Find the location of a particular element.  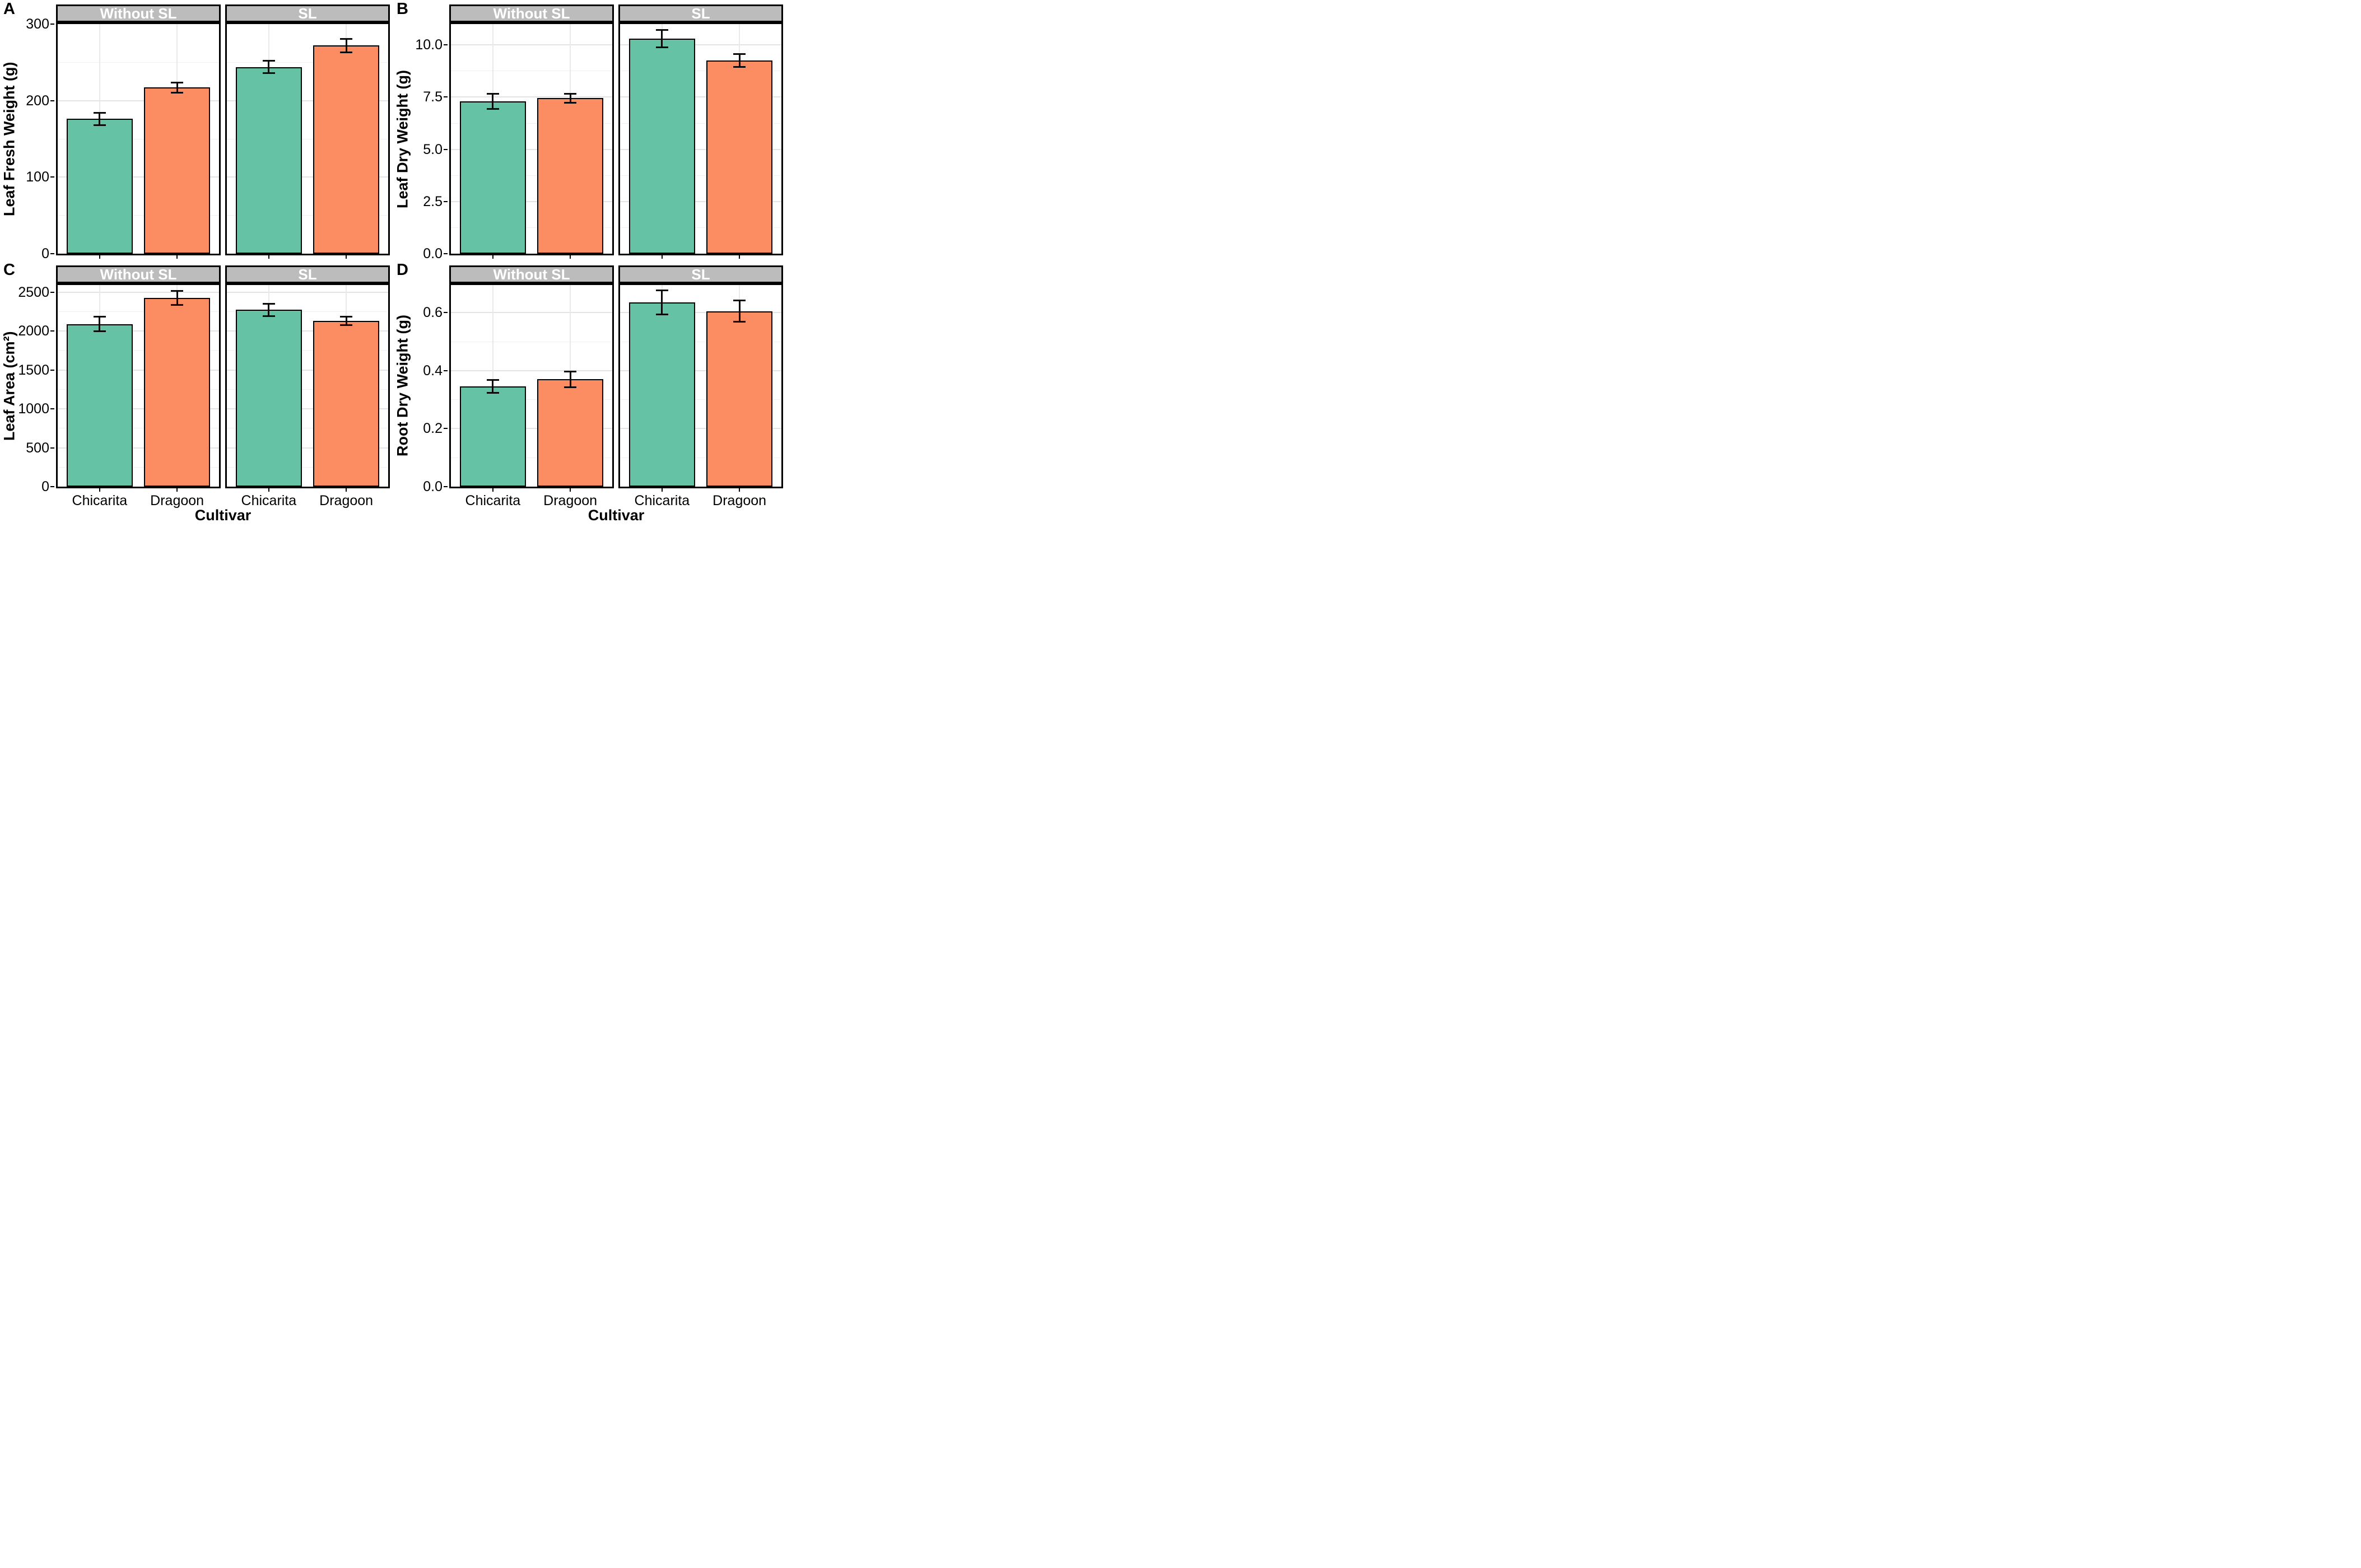

bar-chicarita-sl is located at coordinates (661, 395).